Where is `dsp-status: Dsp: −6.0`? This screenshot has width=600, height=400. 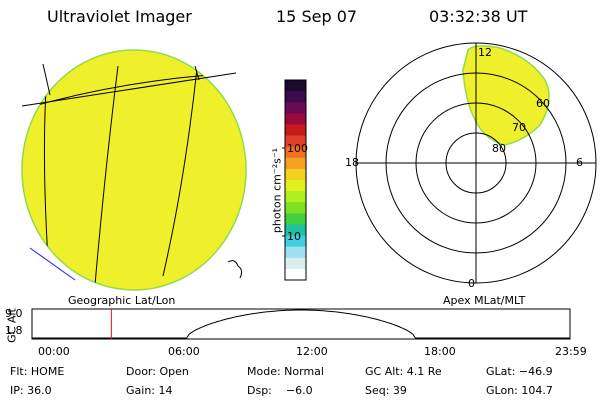 dsp-status: Dsp: −6.0 is located at coordinates (280, 390).